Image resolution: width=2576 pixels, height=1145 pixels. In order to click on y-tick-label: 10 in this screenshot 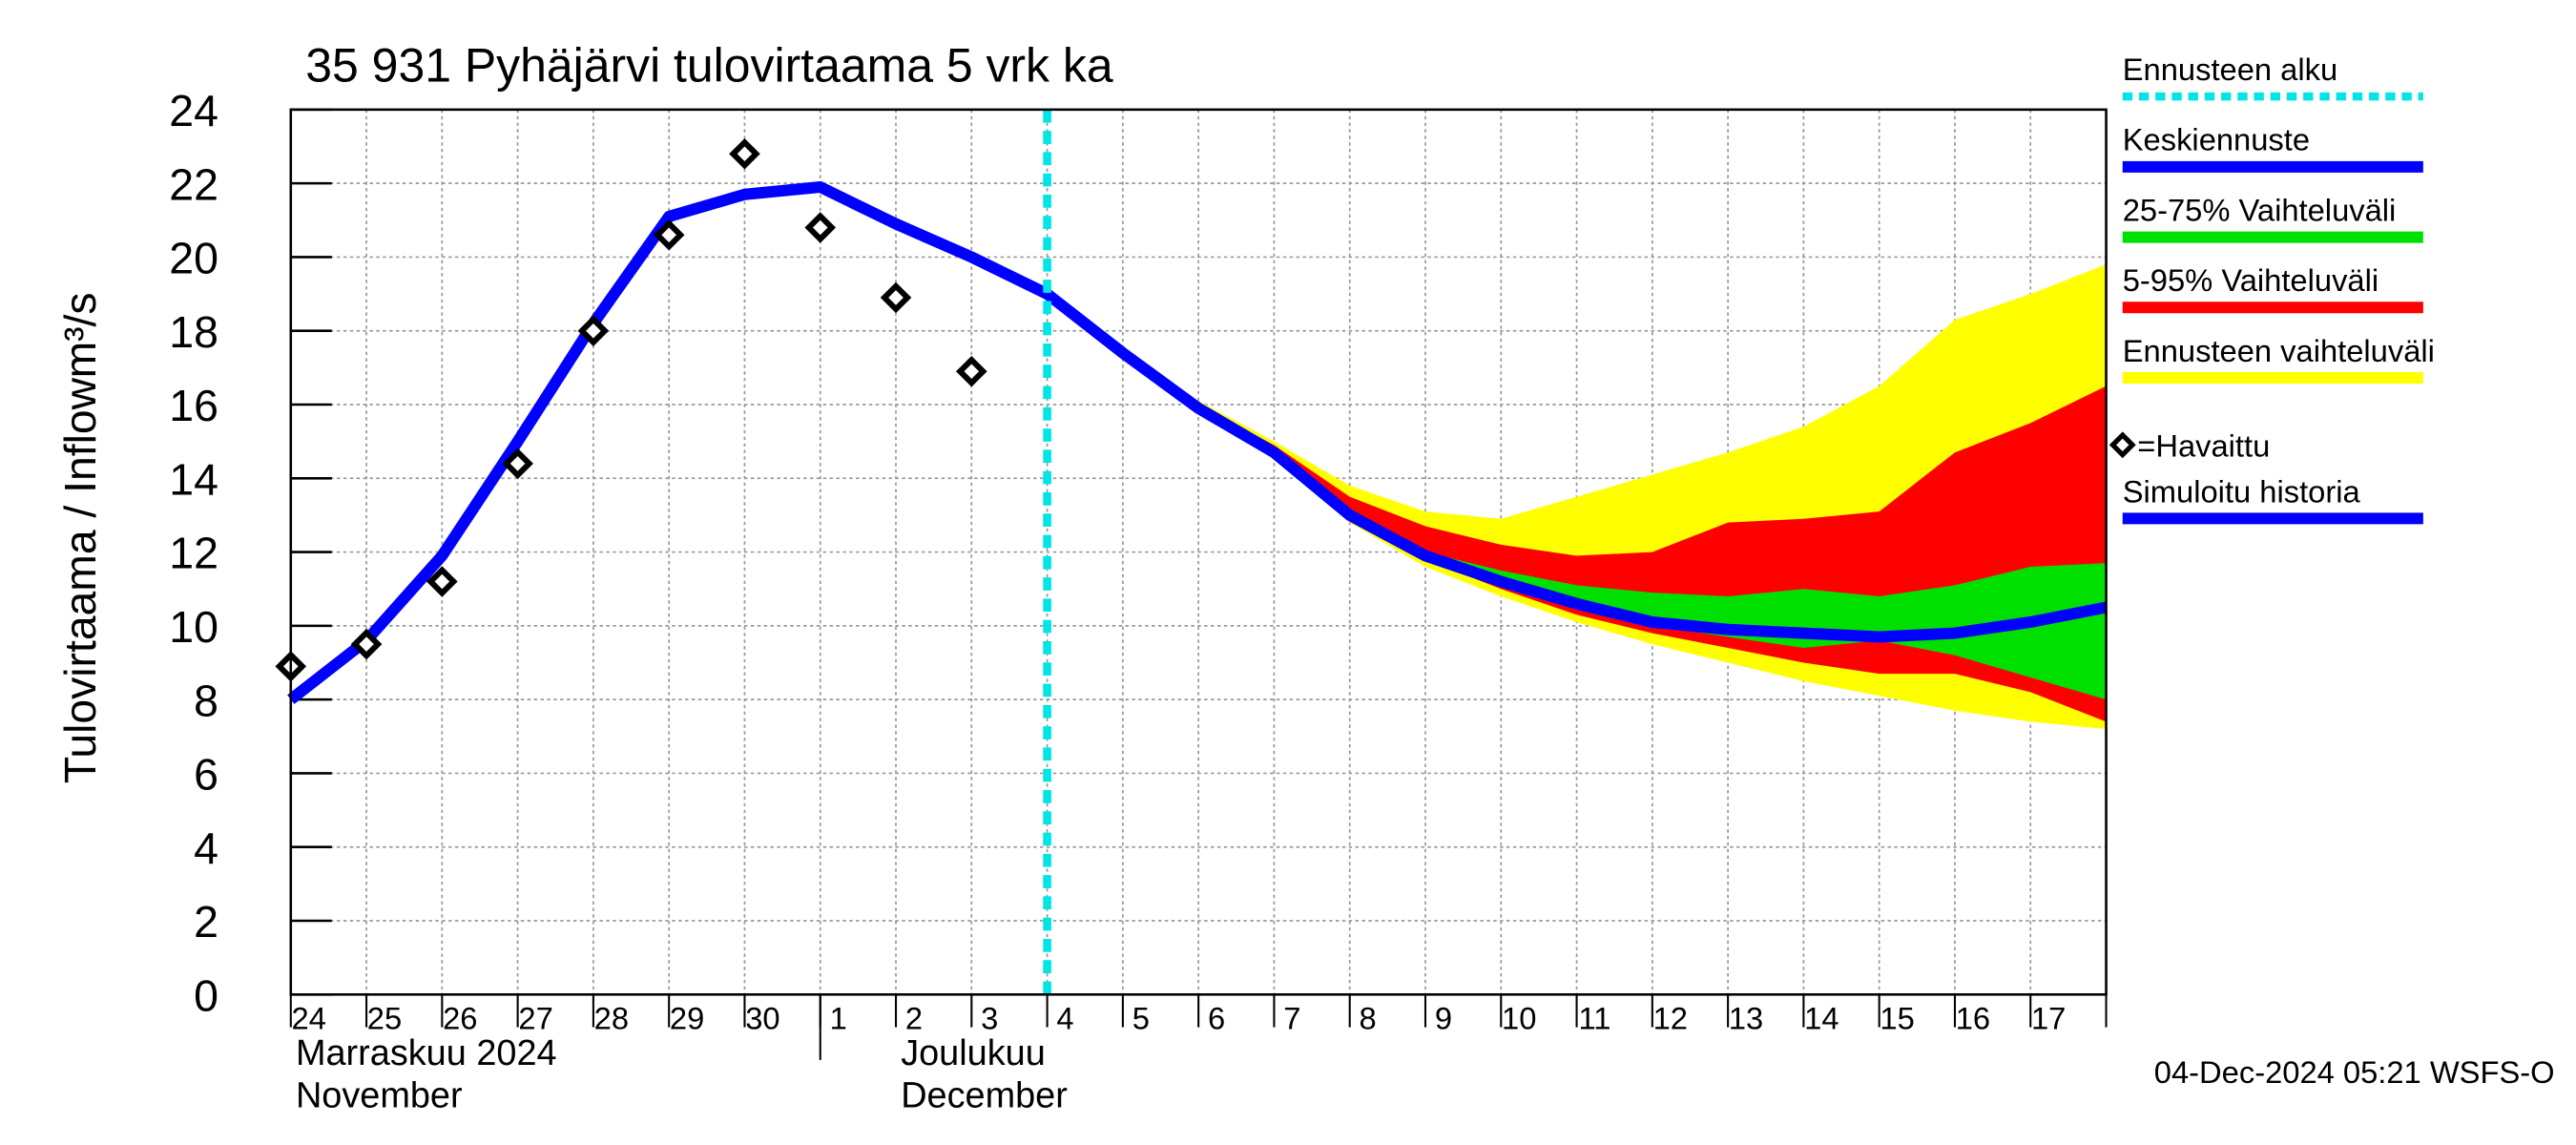, I will do `click(193, 627)`.